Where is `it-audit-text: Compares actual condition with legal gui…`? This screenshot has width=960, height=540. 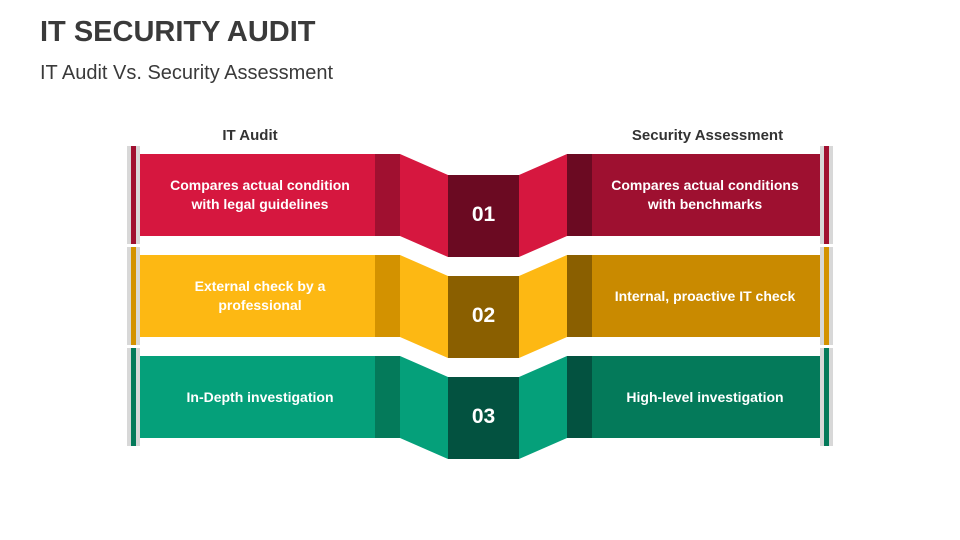 it-audit-text: Compares actual condition with legal gui… is located at coordinates (260, 194).